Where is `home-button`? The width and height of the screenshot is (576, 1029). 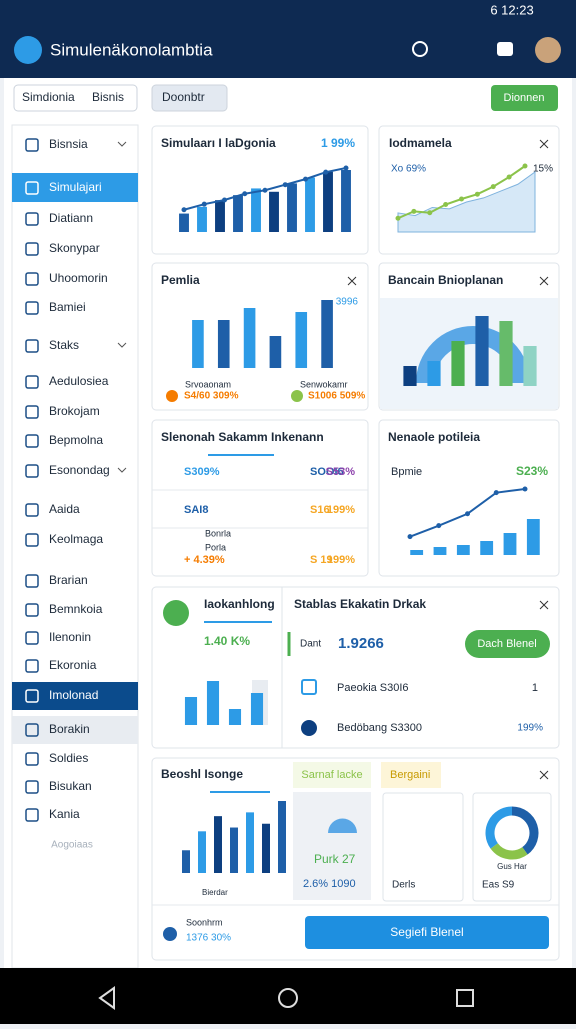 home-button is located at coordinates (288, 998).